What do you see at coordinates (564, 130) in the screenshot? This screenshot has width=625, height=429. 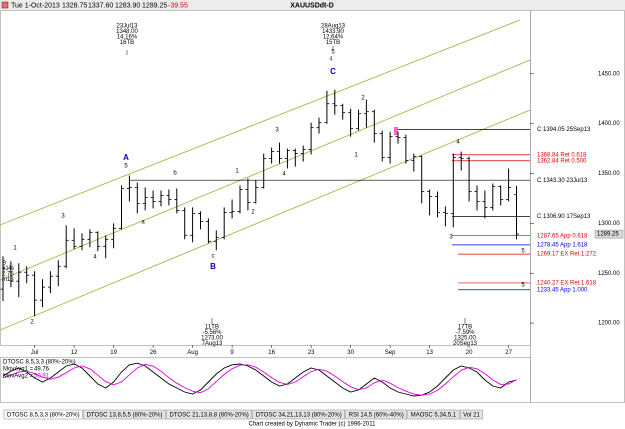 I see `level-label: C 1394.05 25Sep13` at bounding box center [564, 130].